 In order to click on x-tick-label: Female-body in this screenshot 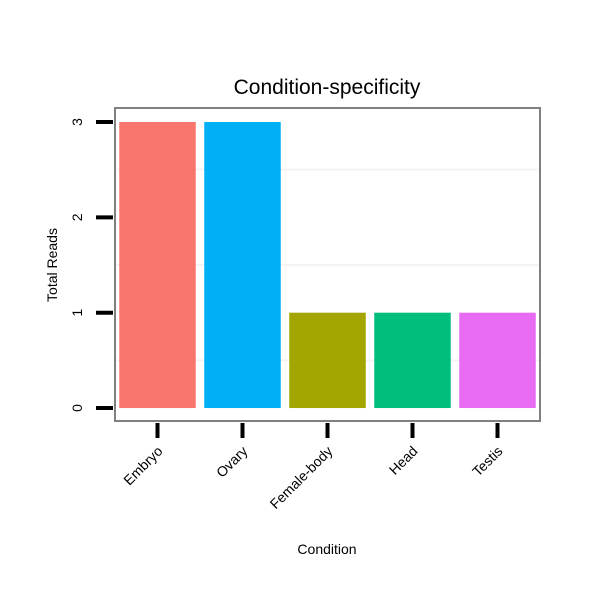, I will do `click(301, 477)`.